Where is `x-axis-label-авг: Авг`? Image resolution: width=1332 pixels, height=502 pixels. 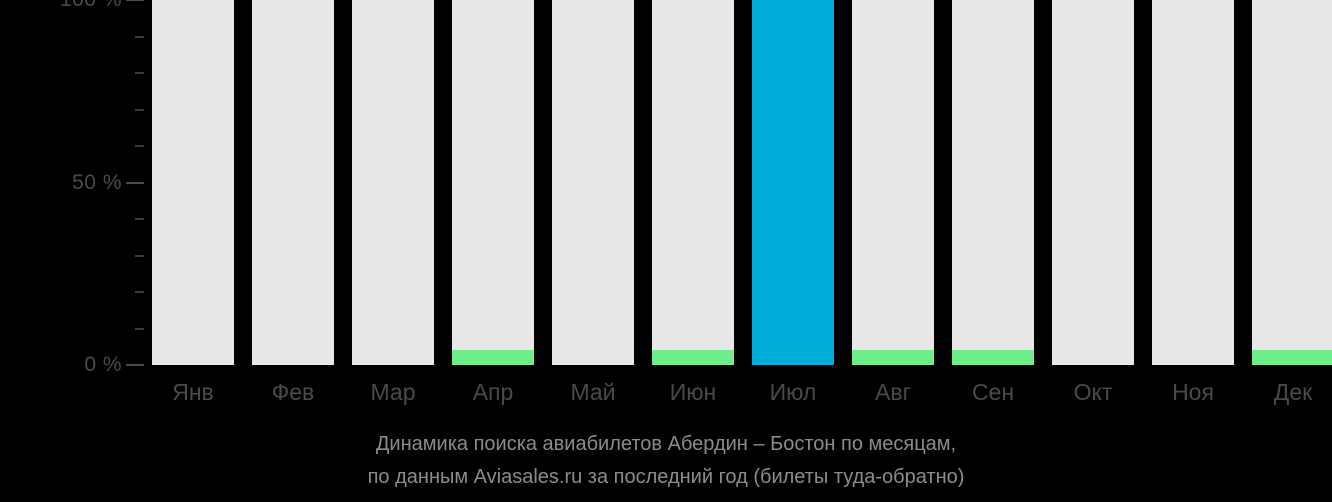 x-axis-label-авг: Авг is located at coordinates (893, 392).